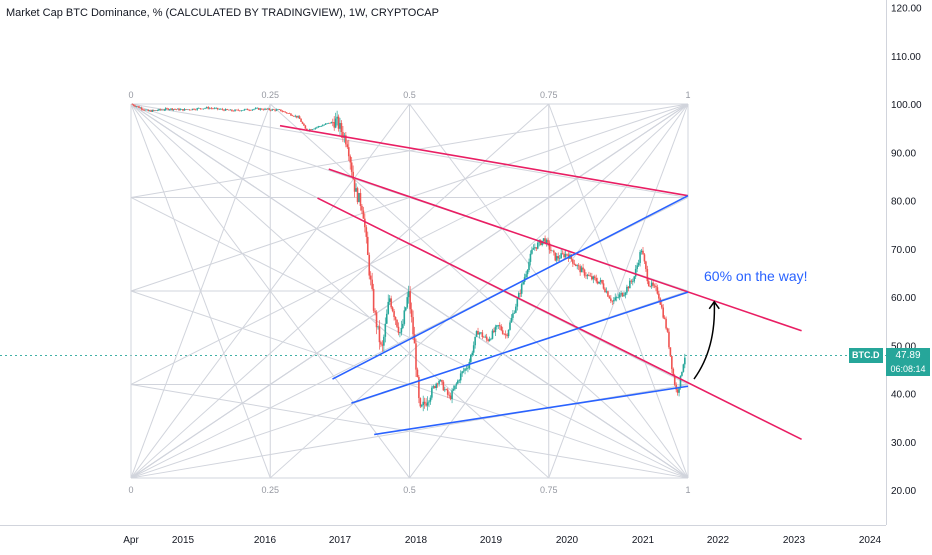  What do you see at coordinates (270, 95) in the screenshot?
I see `gann-top-label: 0.25` at bounding box center [270, 95].